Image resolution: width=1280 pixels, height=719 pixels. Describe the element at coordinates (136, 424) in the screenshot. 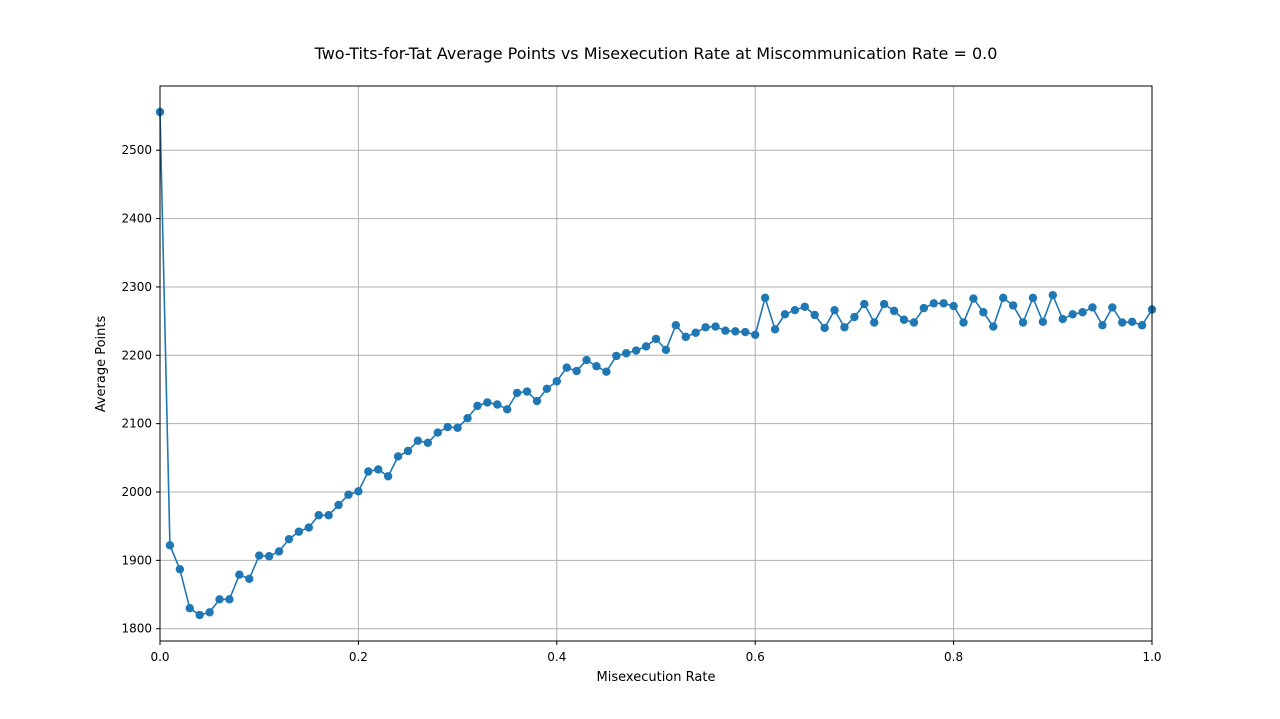

I see `y-tick-label: 2100` at that location.